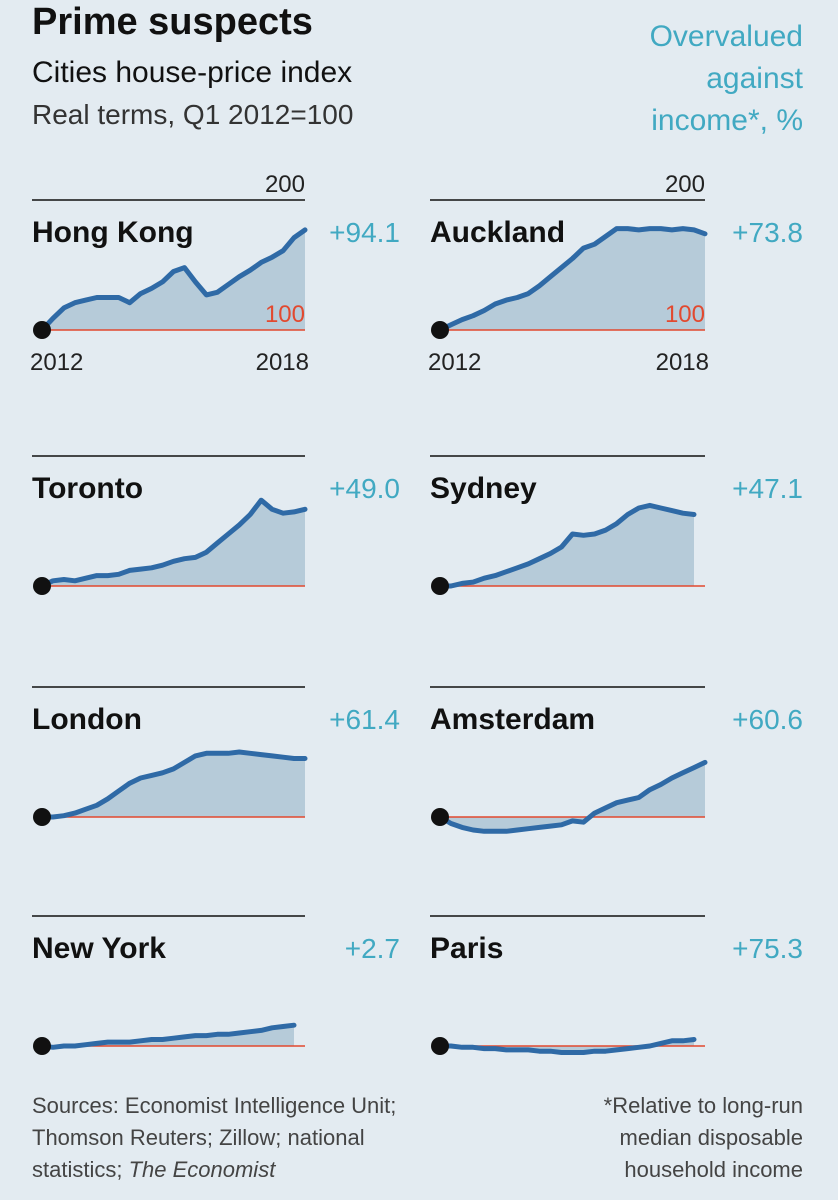 This screenshot has width=838, height=1200. What do you see at coordinates (512, 719) in the screenshot?
I see `city-name: Amsterdam` at bounding box center [512, 719].